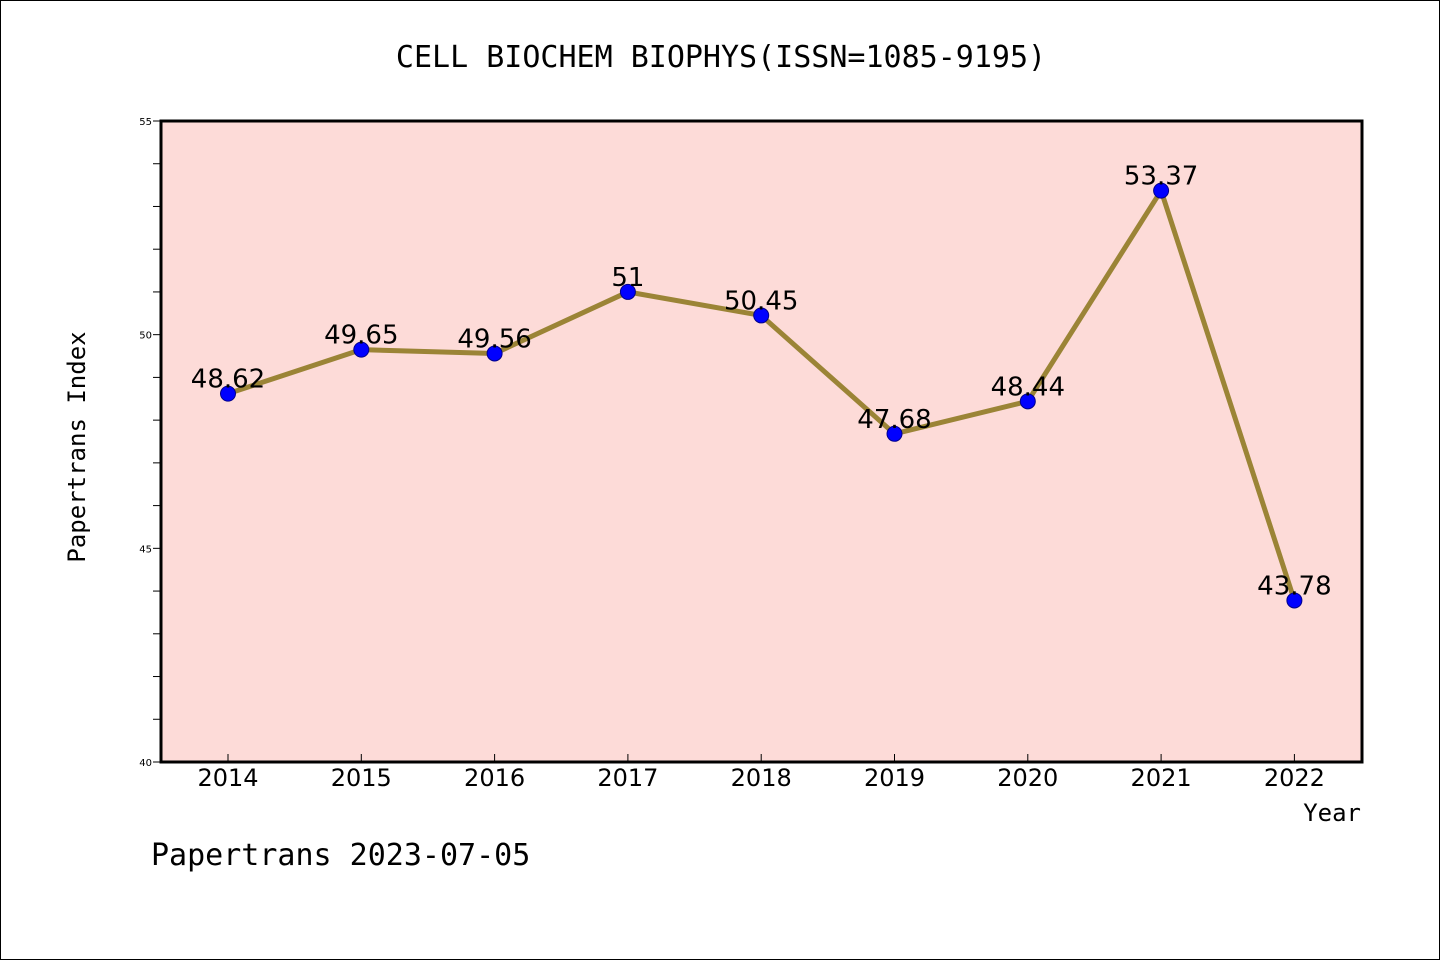 Image resolution: width=1440 pixels, height=961 pixels. What do you see at coordinates (361, 336) in the screenshot?
I see `data-label: 49.65` at bounding box center [361, 336].